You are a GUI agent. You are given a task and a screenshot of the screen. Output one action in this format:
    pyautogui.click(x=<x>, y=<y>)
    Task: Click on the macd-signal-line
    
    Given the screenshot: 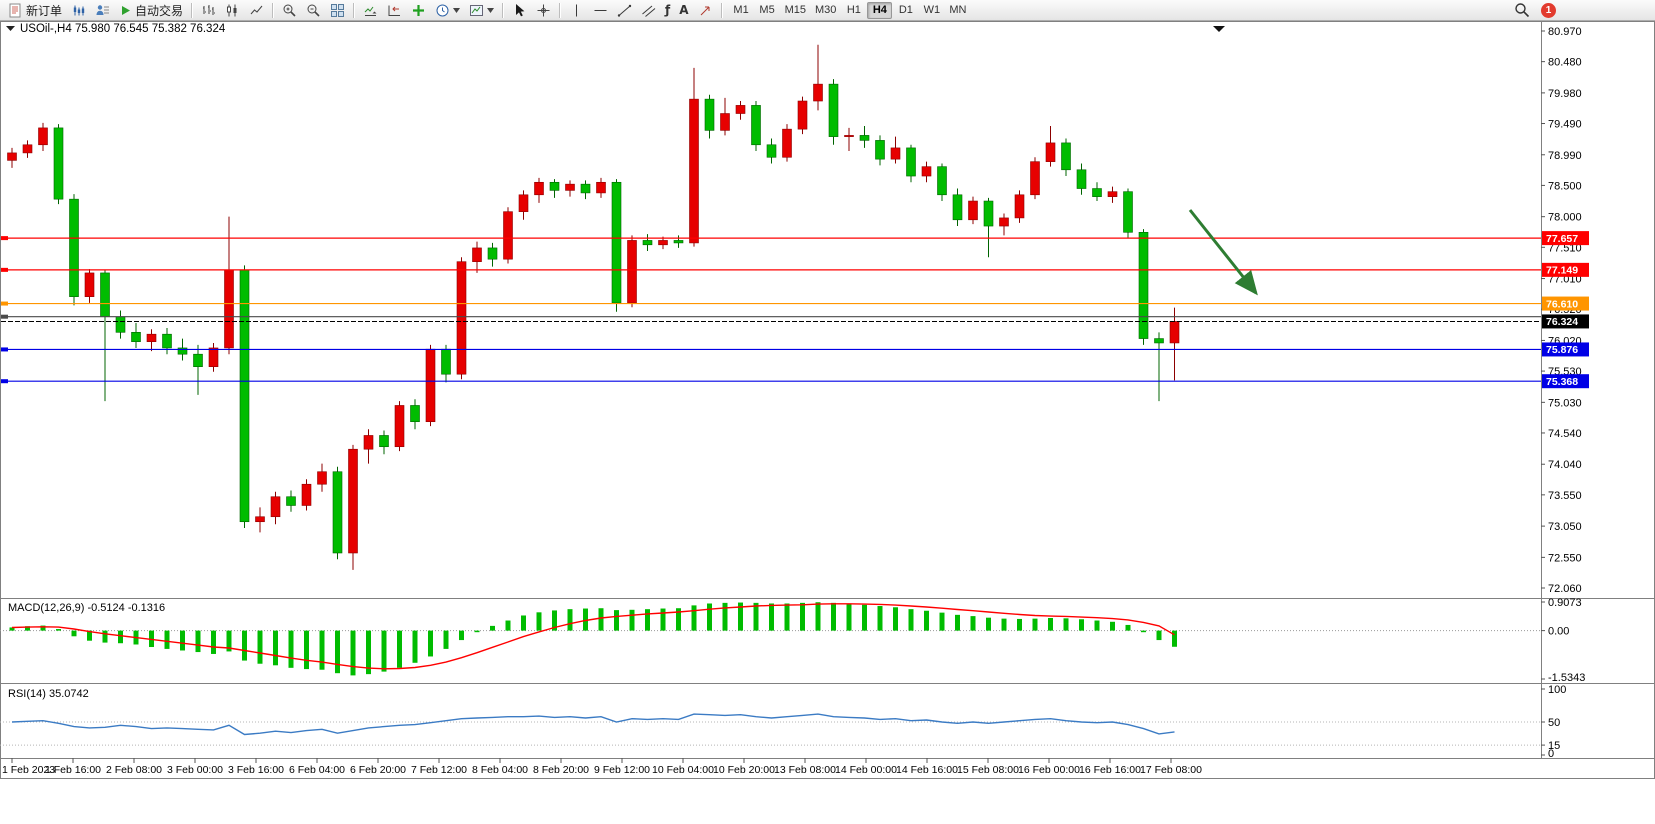 What is the action you would take?
    pyautogui.click(x=593, y=636)
    